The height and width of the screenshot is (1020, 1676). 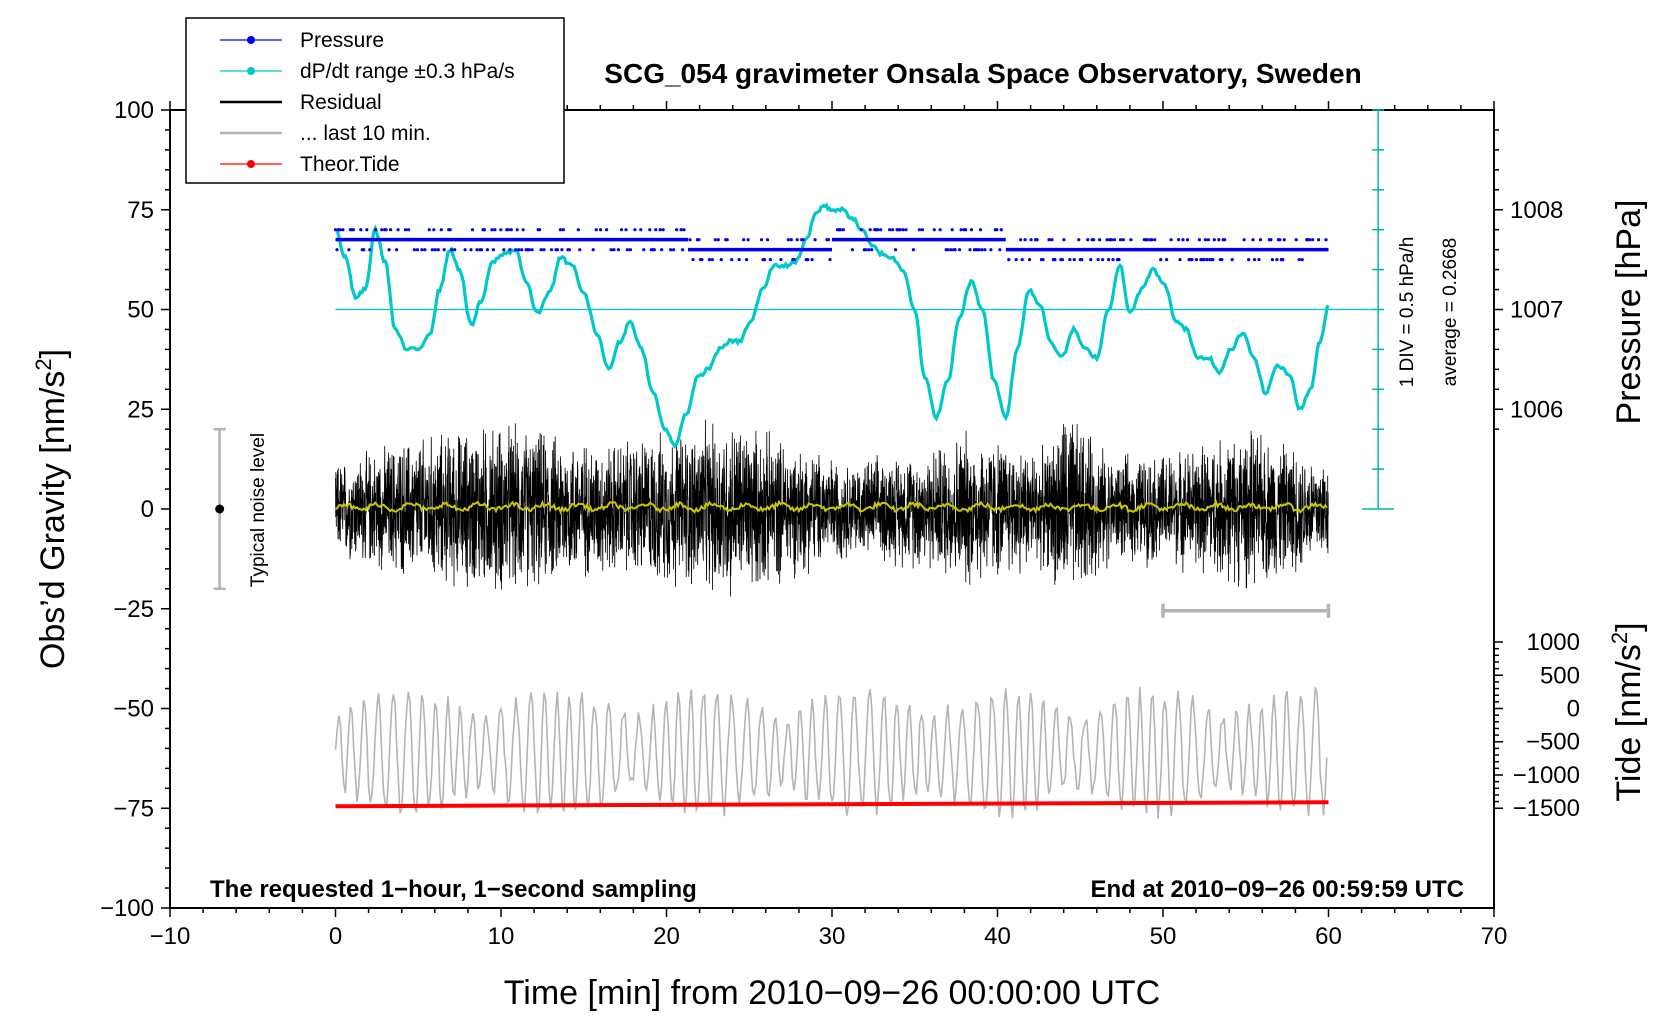 What do you see at coordinates (407, 71) in the screenshot?
I see `legend-label: dP/dt range ±0.3 hPa/s` at bounding box center [407, 71].